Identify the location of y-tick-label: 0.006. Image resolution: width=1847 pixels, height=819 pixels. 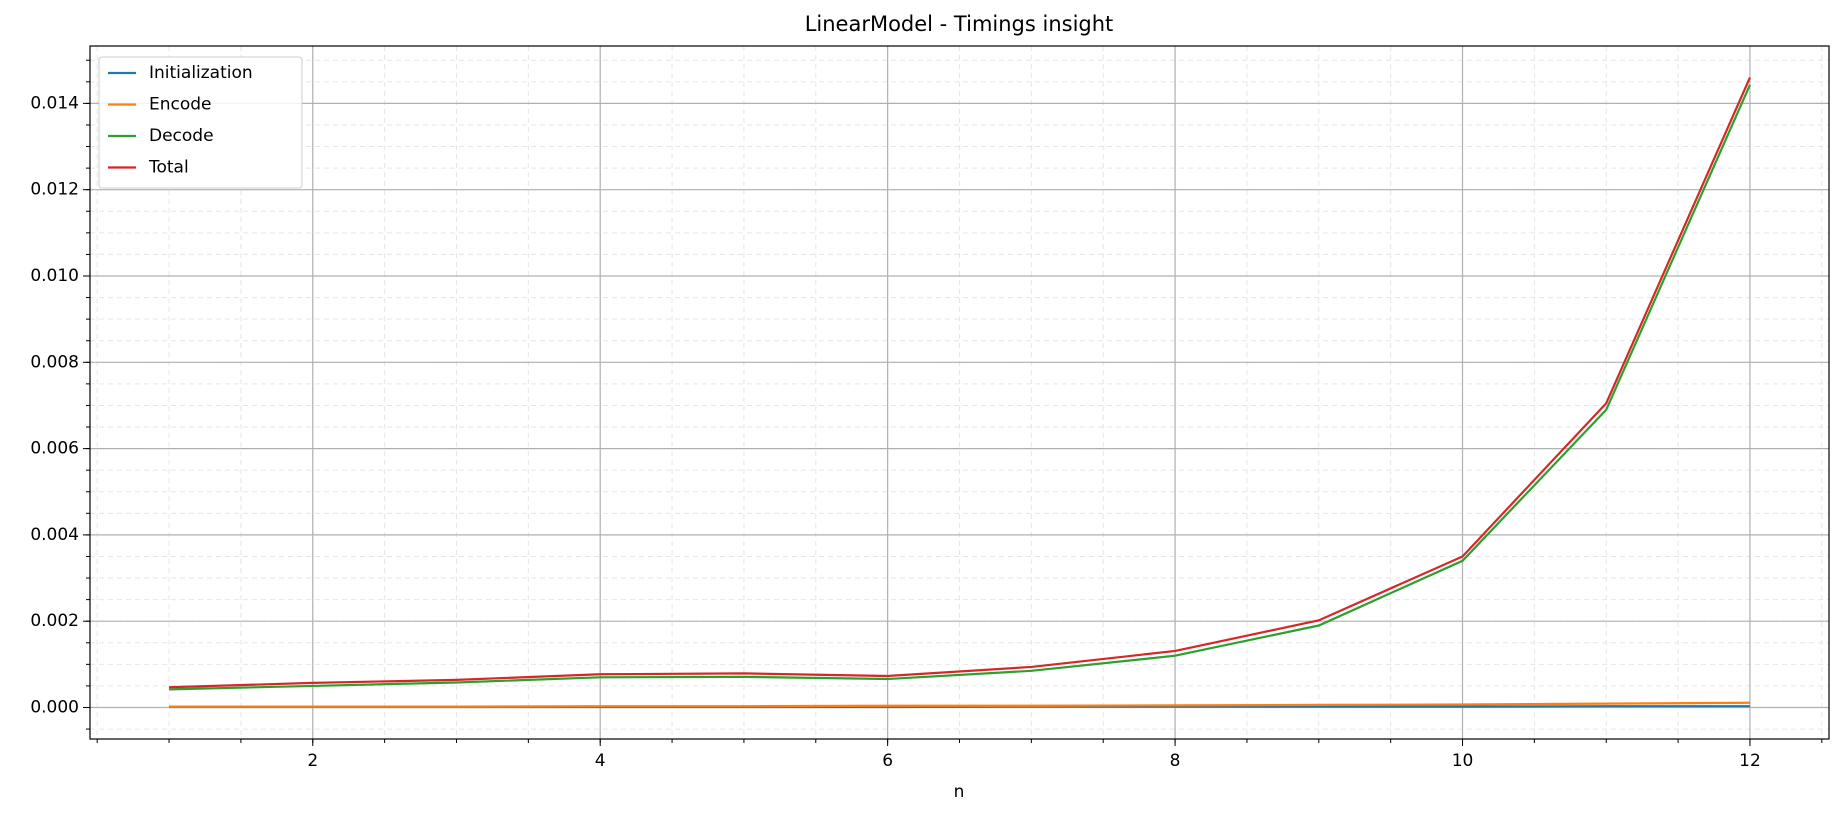
(54, 449).